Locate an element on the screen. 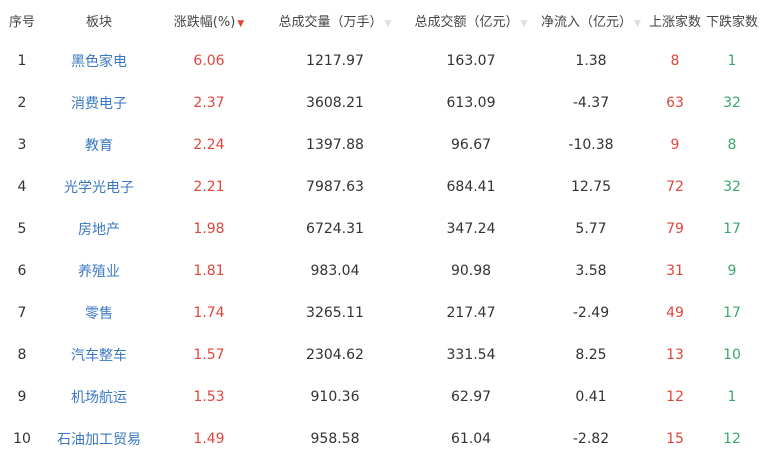 This screenshot has height=460, width=760. header-amount: 总成交额（亿元） ▼ is located at coordinates (471, 22).